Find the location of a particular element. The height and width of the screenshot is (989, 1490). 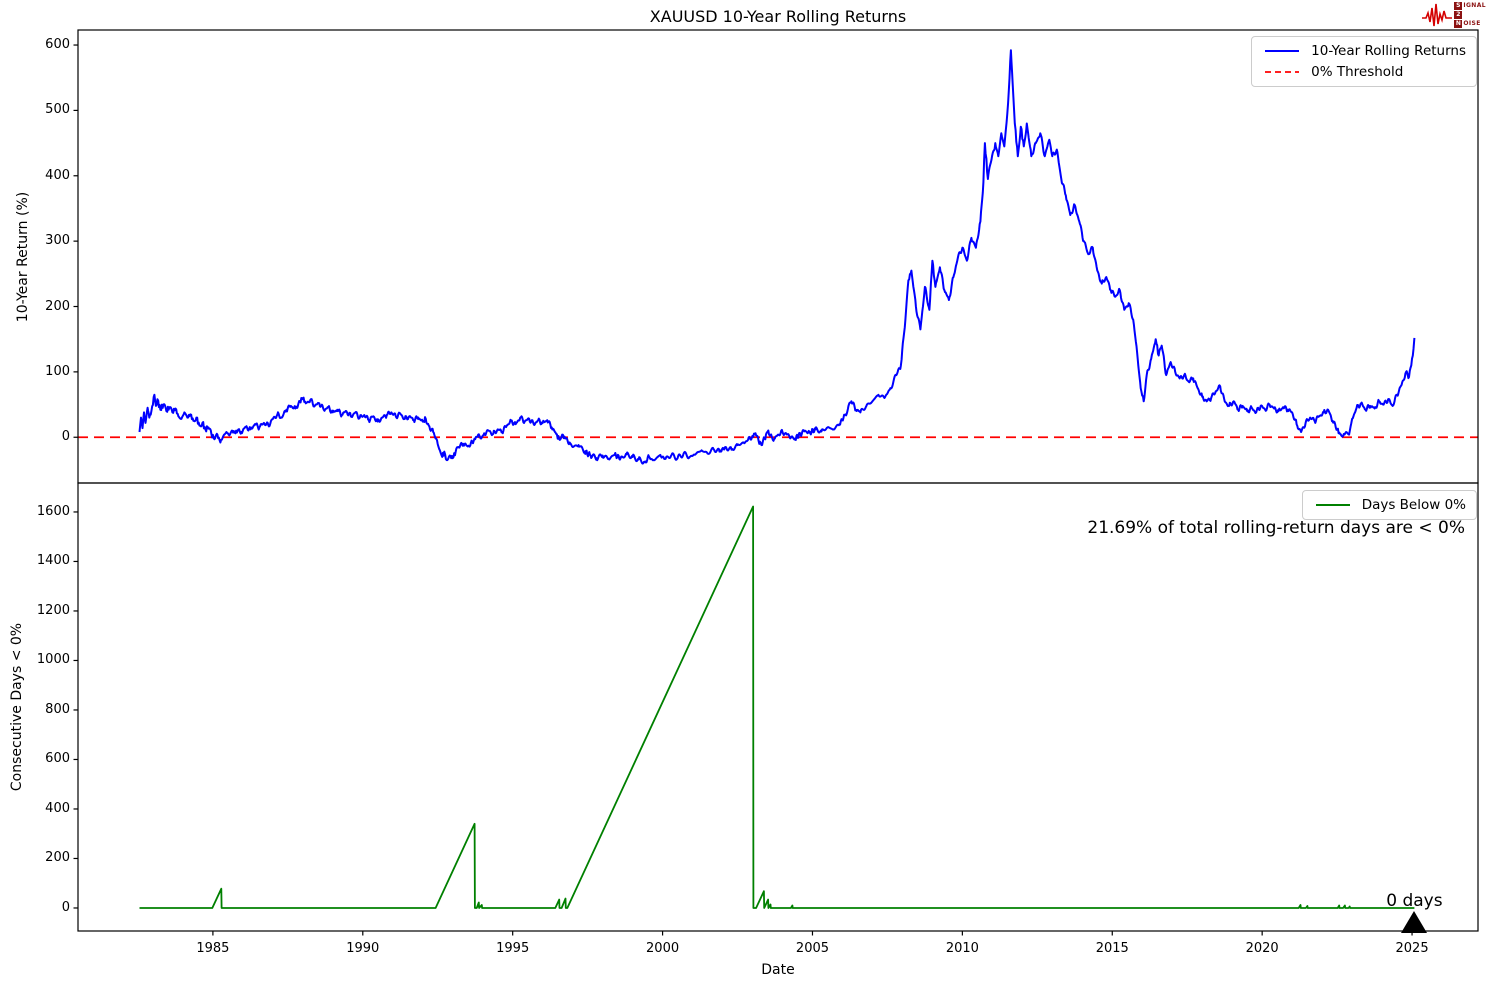

y-tick-label: 1200 is located at coordinates (53, 610).